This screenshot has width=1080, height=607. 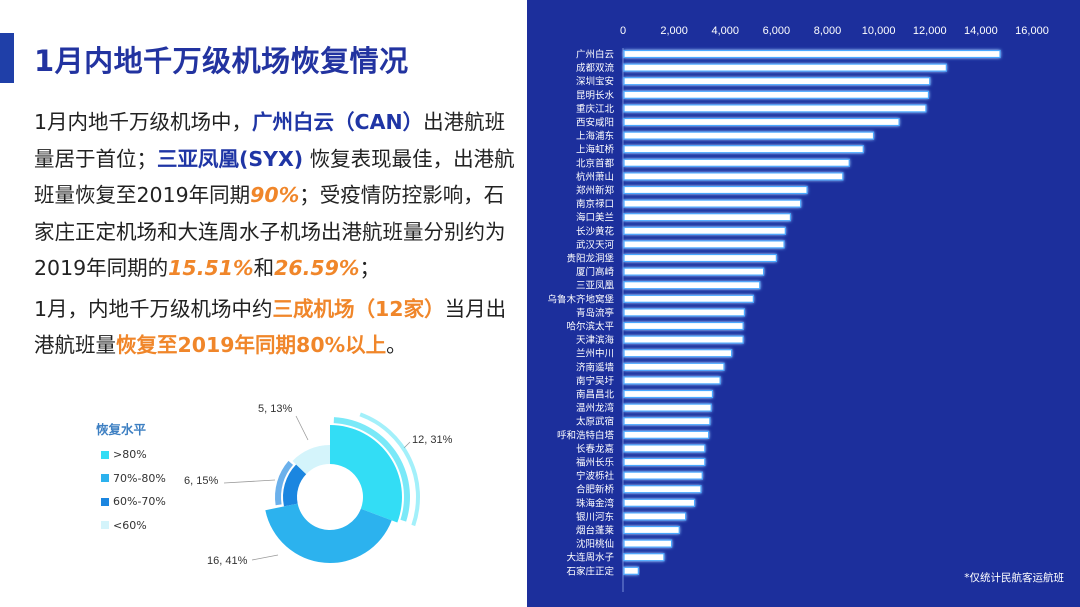 I want to click on y-category-label: 珠海金湾, so click(x=595, y=503).